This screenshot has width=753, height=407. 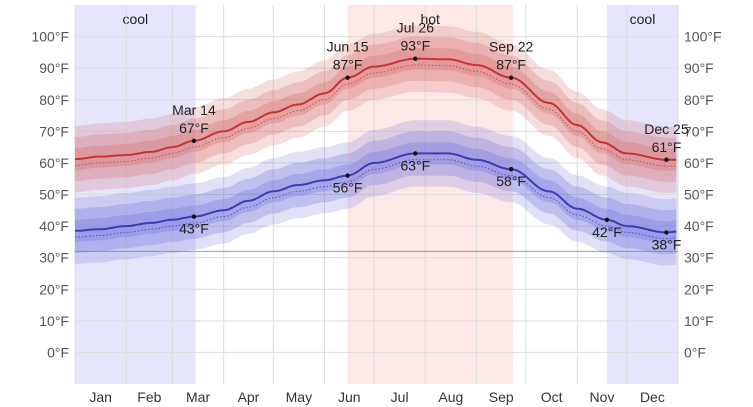 I want to click on annotation-date: Mar 14, so click(x=194, y=110).